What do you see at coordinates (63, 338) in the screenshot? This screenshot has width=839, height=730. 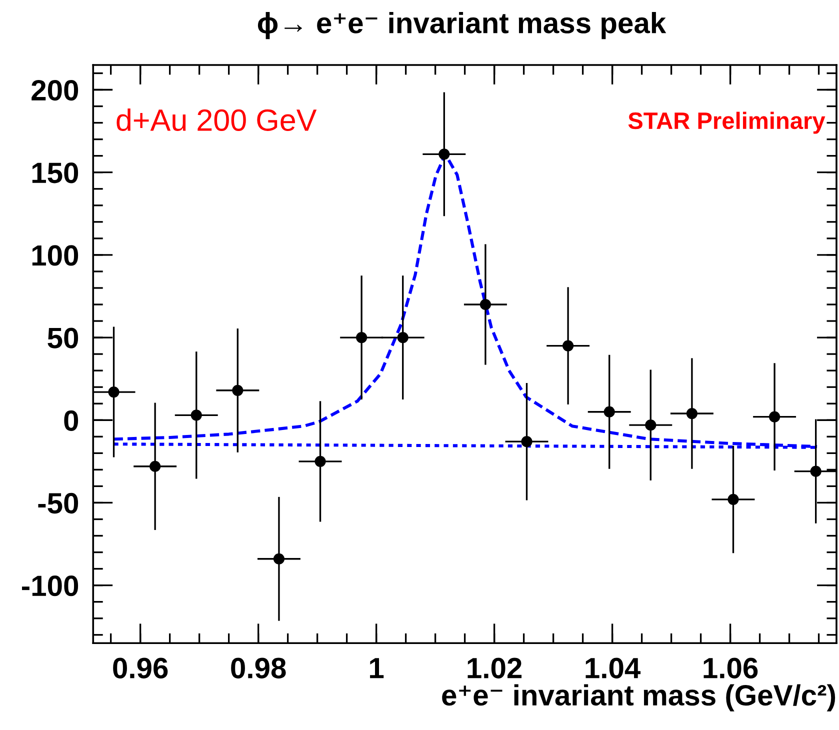 I see `y-tick-label: 50` at bounding box center [63, 338].